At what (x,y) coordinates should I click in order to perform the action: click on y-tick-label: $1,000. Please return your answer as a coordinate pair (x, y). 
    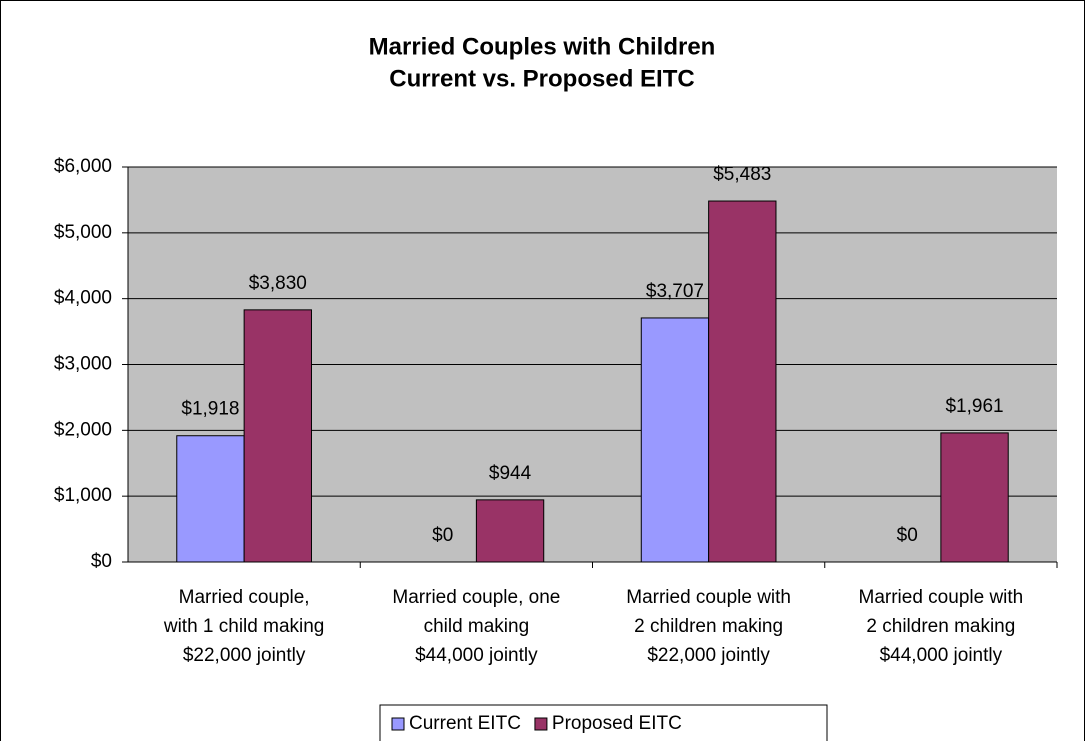
    Looking at the image, I should click on (83, 495).